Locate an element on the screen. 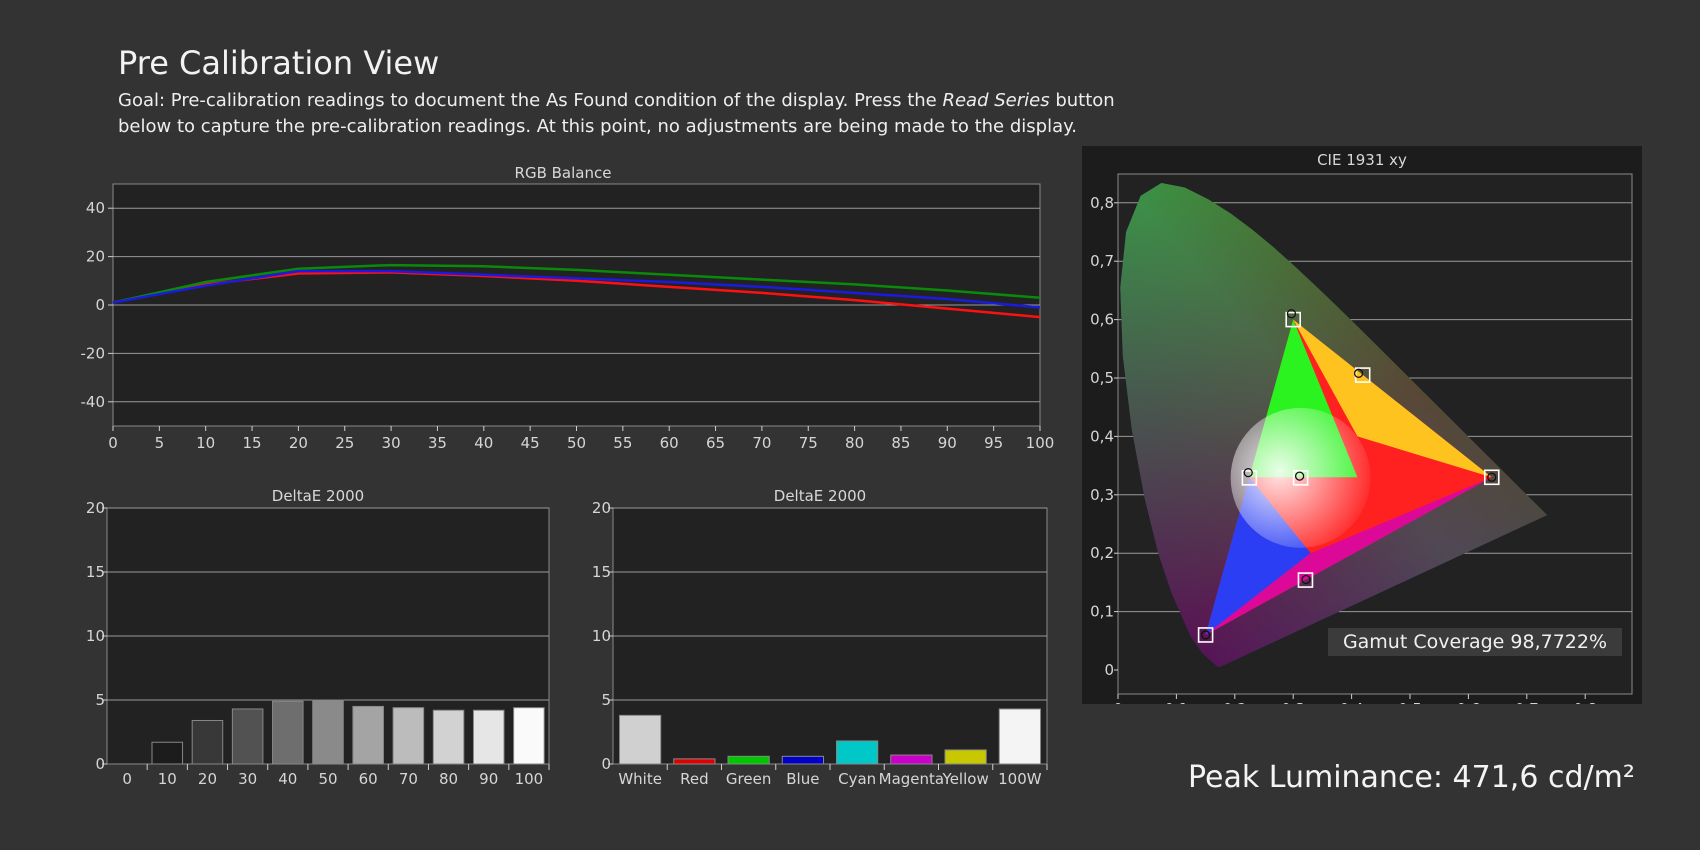  x-tick-label: White is located at coordinates (640, 779).